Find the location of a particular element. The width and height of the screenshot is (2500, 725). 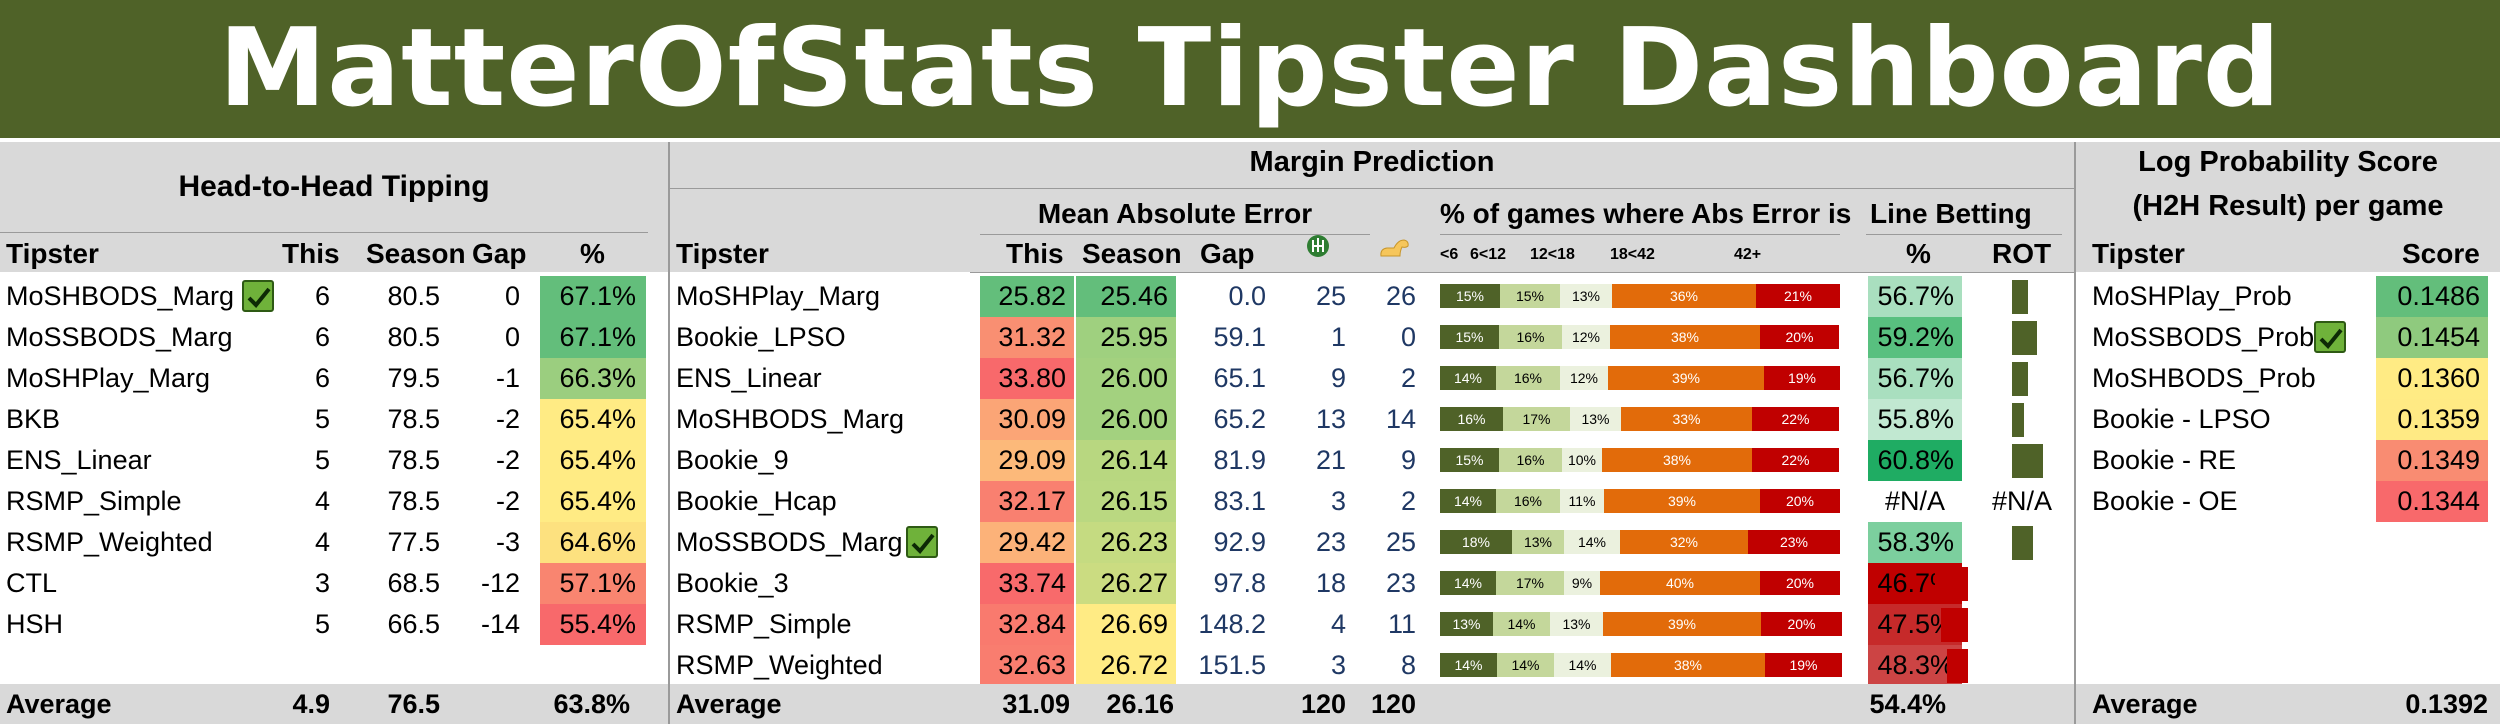

margin-row-tipster: ENS_Linear is located at coordinates (749, 378).